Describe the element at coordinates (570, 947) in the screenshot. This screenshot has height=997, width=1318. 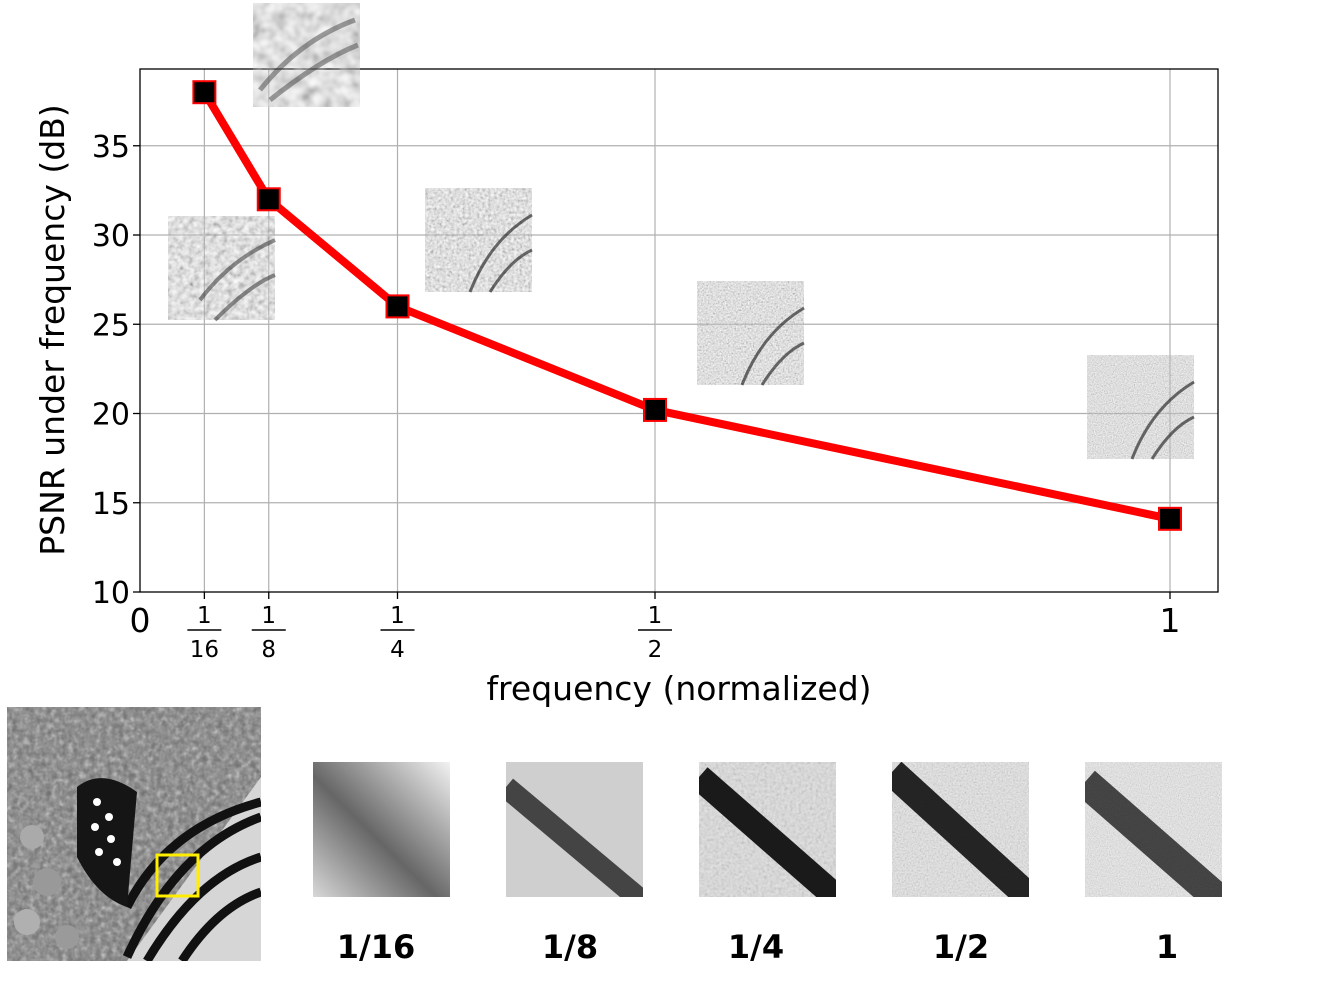
I see `patch-label-1-8: 1/8` at that location.